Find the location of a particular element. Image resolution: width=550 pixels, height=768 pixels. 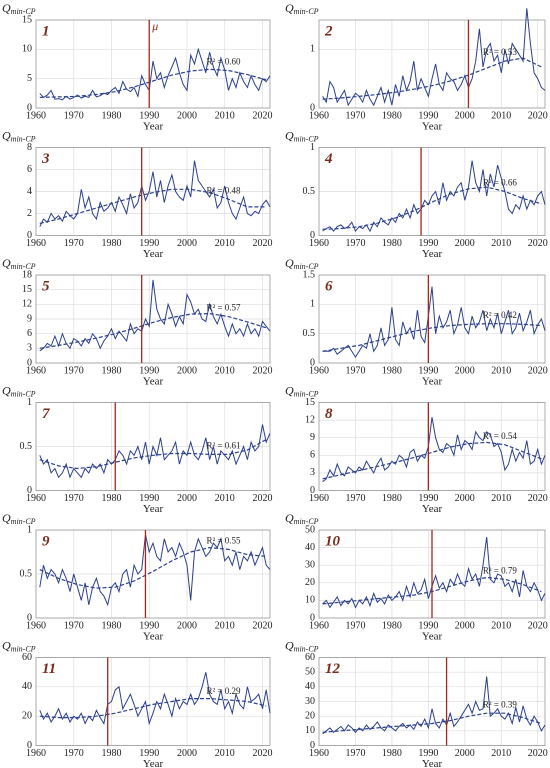

y-tick-label: 0.5 is located at coordinates (309, 191).